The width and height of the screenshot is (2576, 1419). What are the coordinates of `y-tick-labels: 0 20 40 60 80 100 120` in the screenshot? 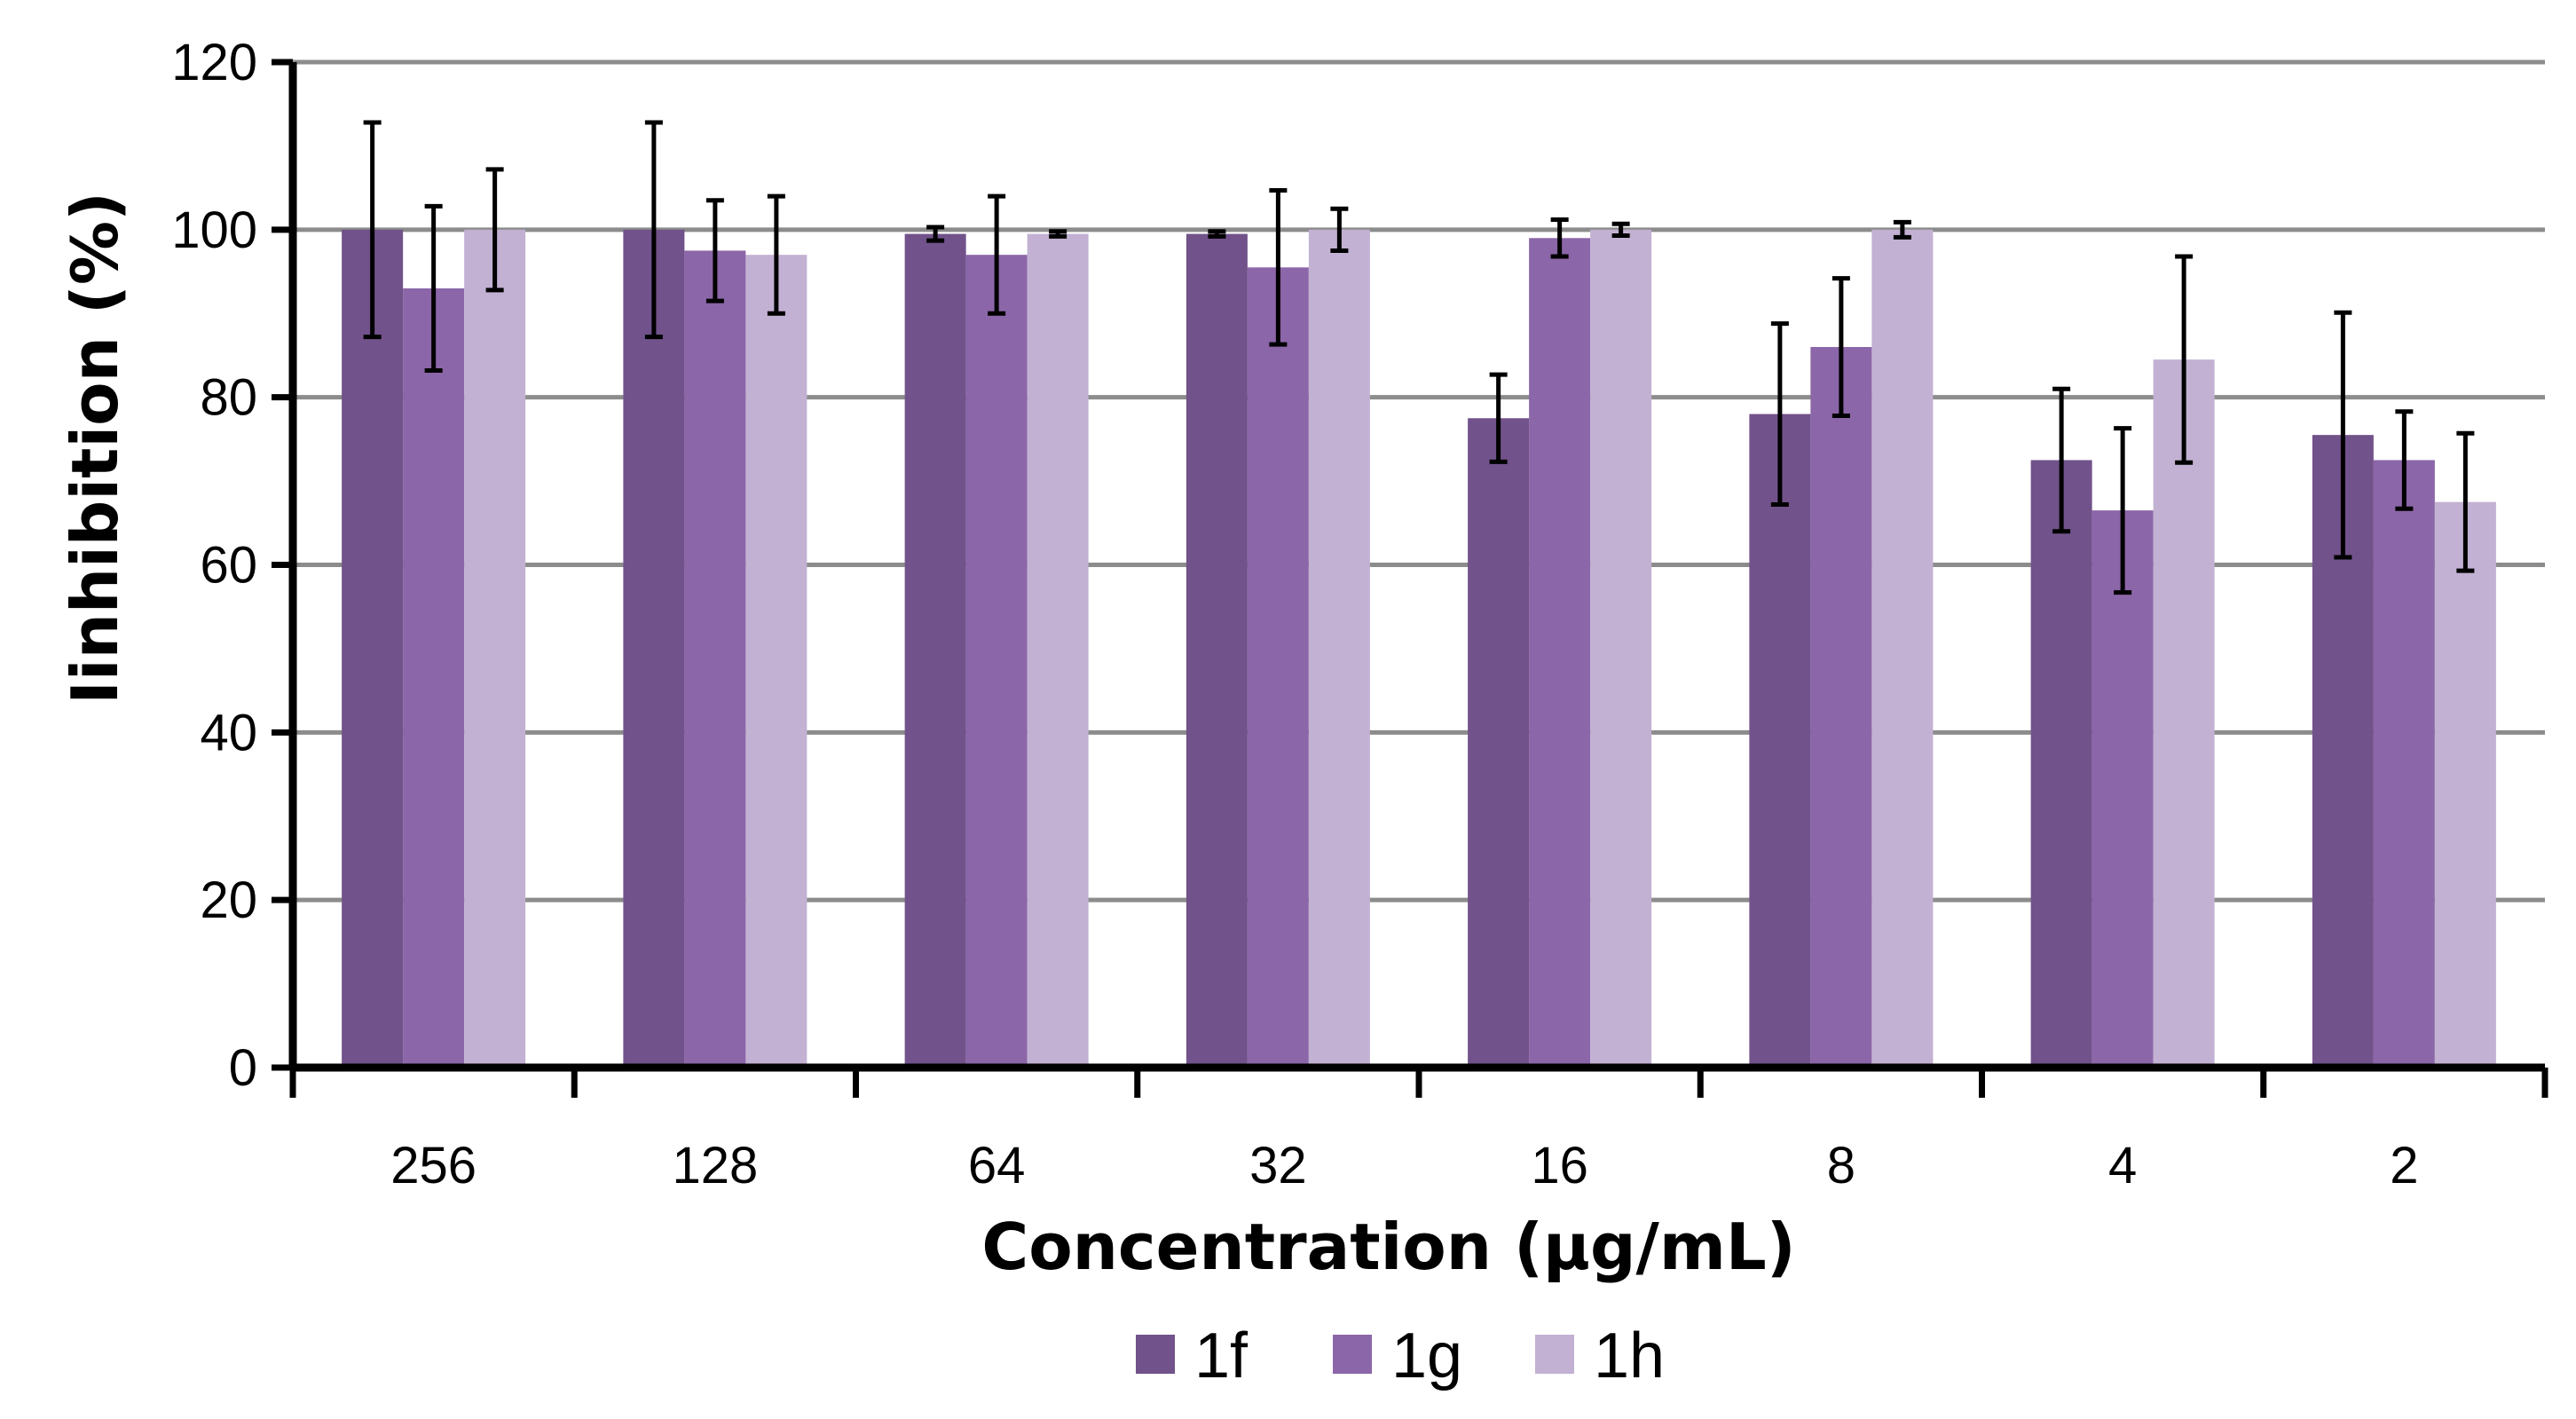 It's located at (214, 566).